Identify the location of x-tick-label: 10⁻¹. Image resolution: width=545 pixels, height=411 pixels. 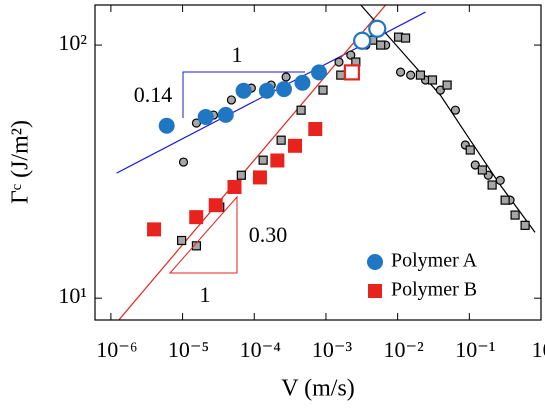
(475, 349).